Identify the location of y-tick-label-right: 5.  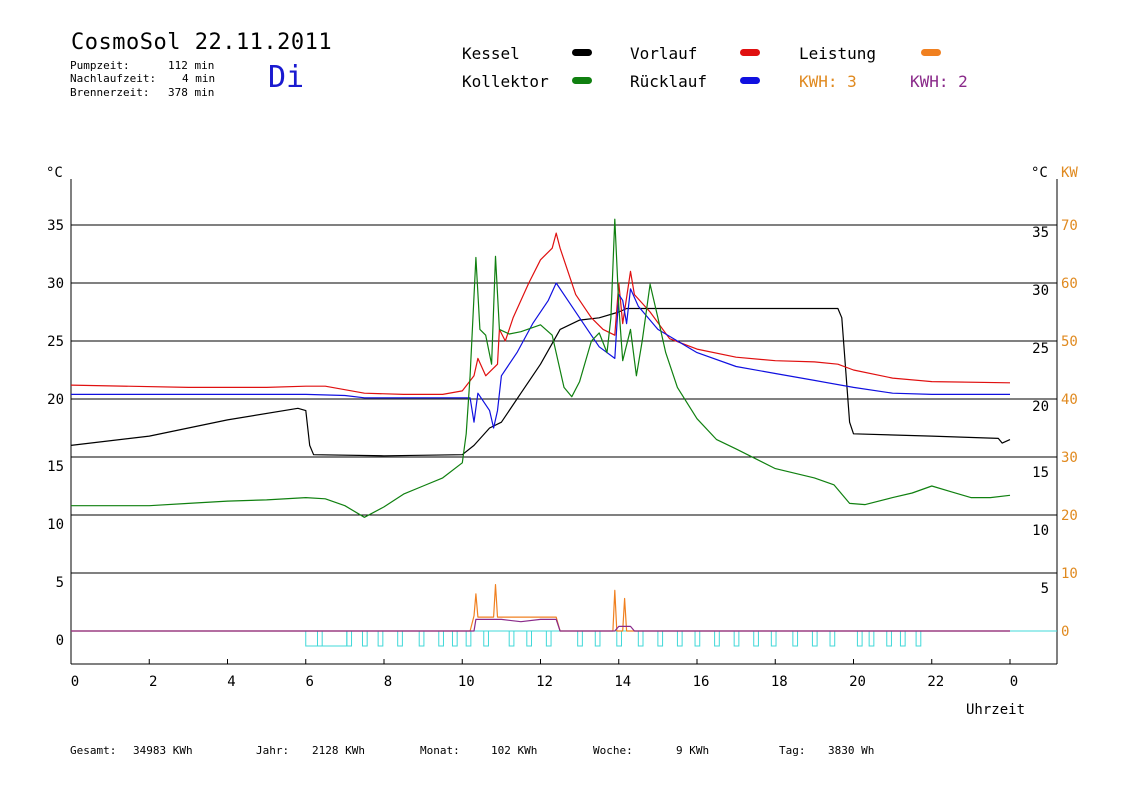
(1045, 589).